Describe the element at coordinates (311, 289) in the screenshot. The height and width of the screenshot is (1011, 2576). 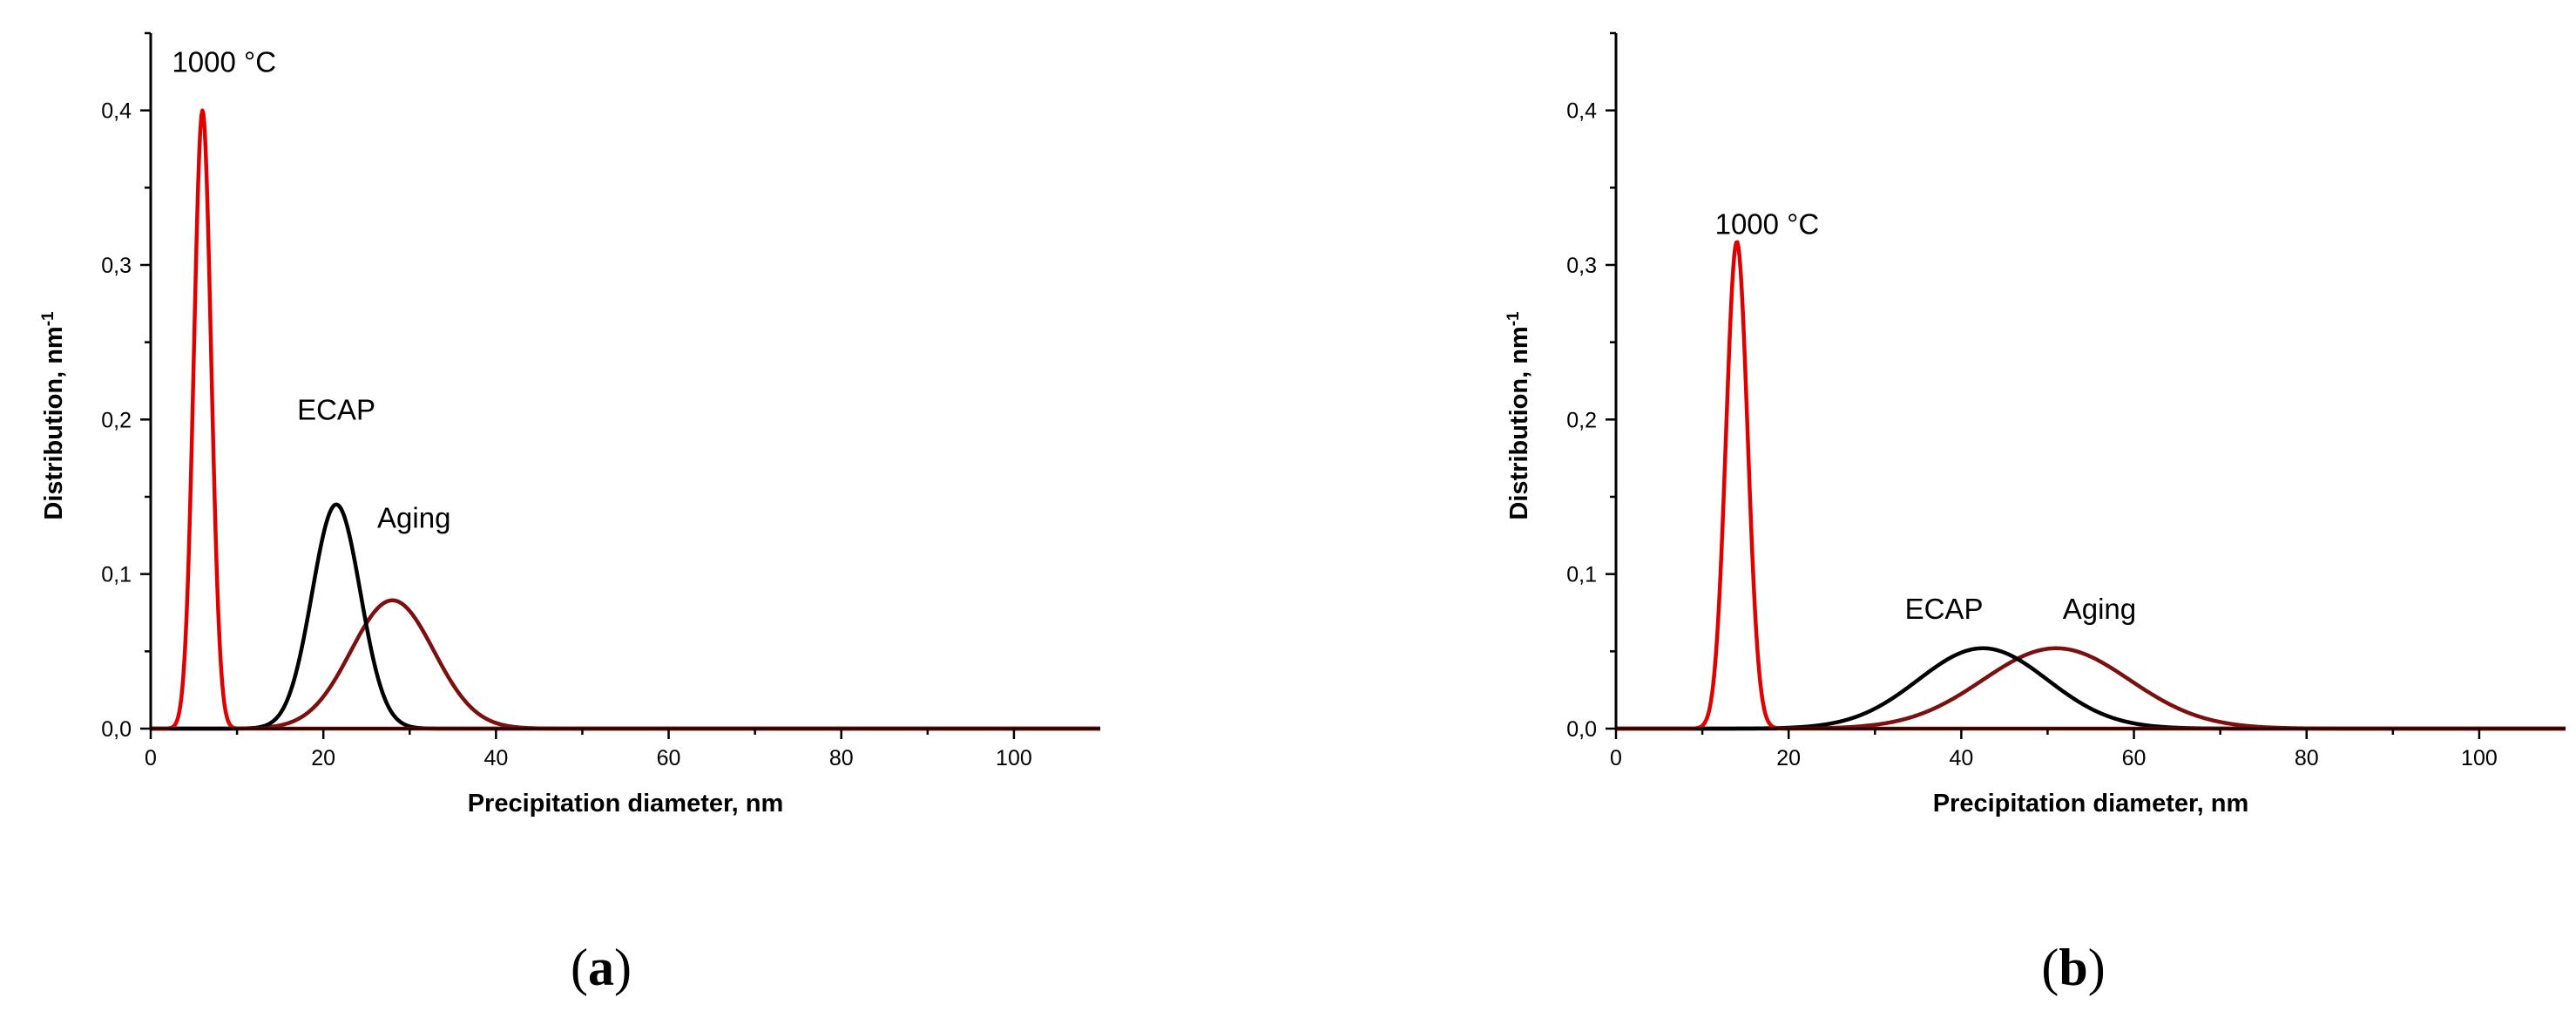
I see `annotations-a: 1000 °C ECAP Aging` at that location.